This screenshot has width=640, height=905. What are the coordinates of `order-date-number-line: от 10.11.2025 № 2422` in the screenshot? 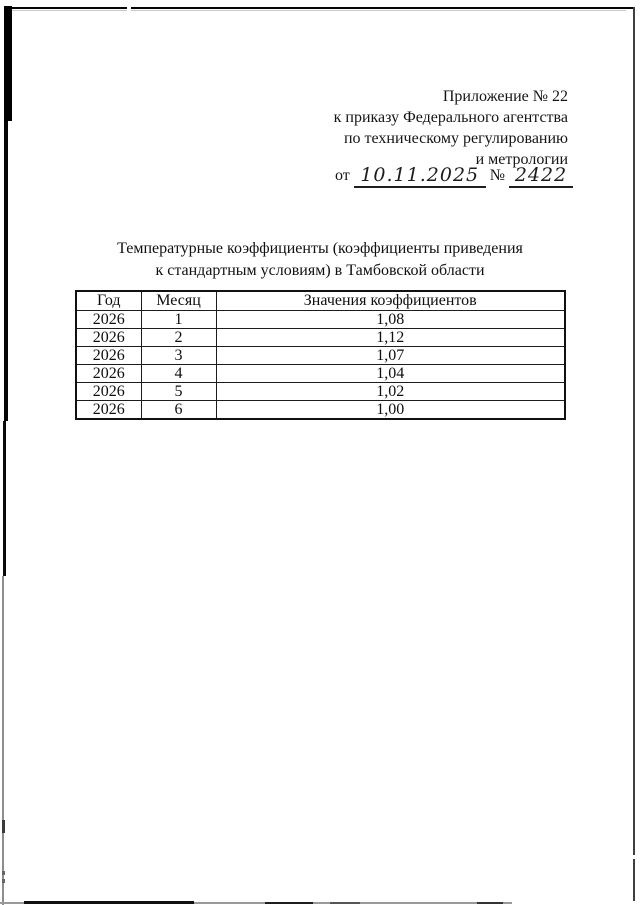 It's located at (456, 176).